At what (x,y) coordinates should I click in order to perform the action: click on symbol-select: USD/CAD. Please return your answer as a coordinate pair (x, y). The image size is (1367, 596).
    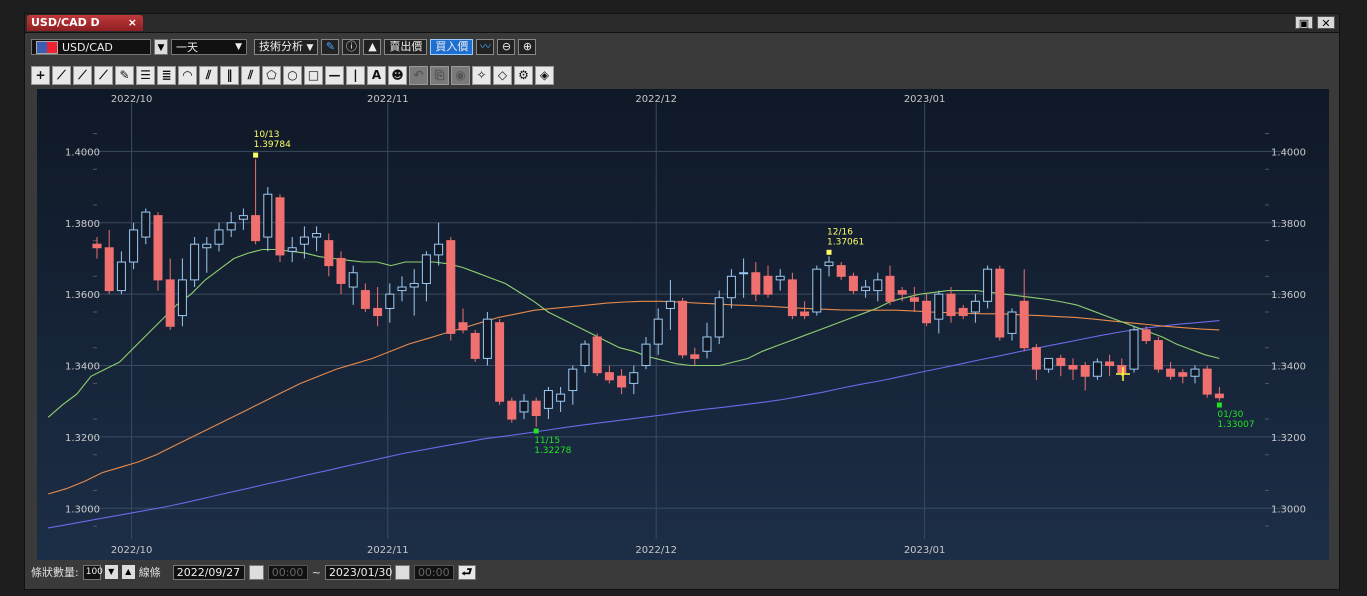
    Looking at the image, I should click on (91, 47).